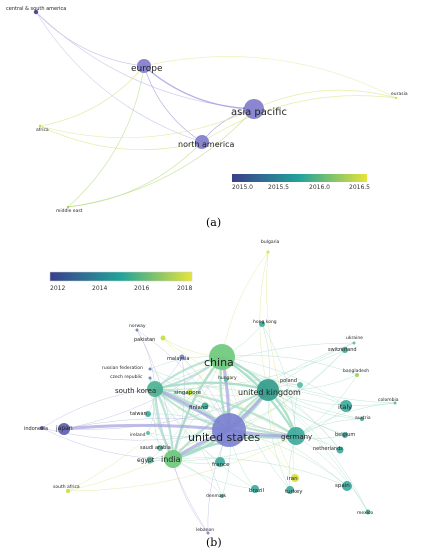 This screenshot has width=424, height=550. I want to click on node-label-central-south-america: central & south america, so click(36, 9).